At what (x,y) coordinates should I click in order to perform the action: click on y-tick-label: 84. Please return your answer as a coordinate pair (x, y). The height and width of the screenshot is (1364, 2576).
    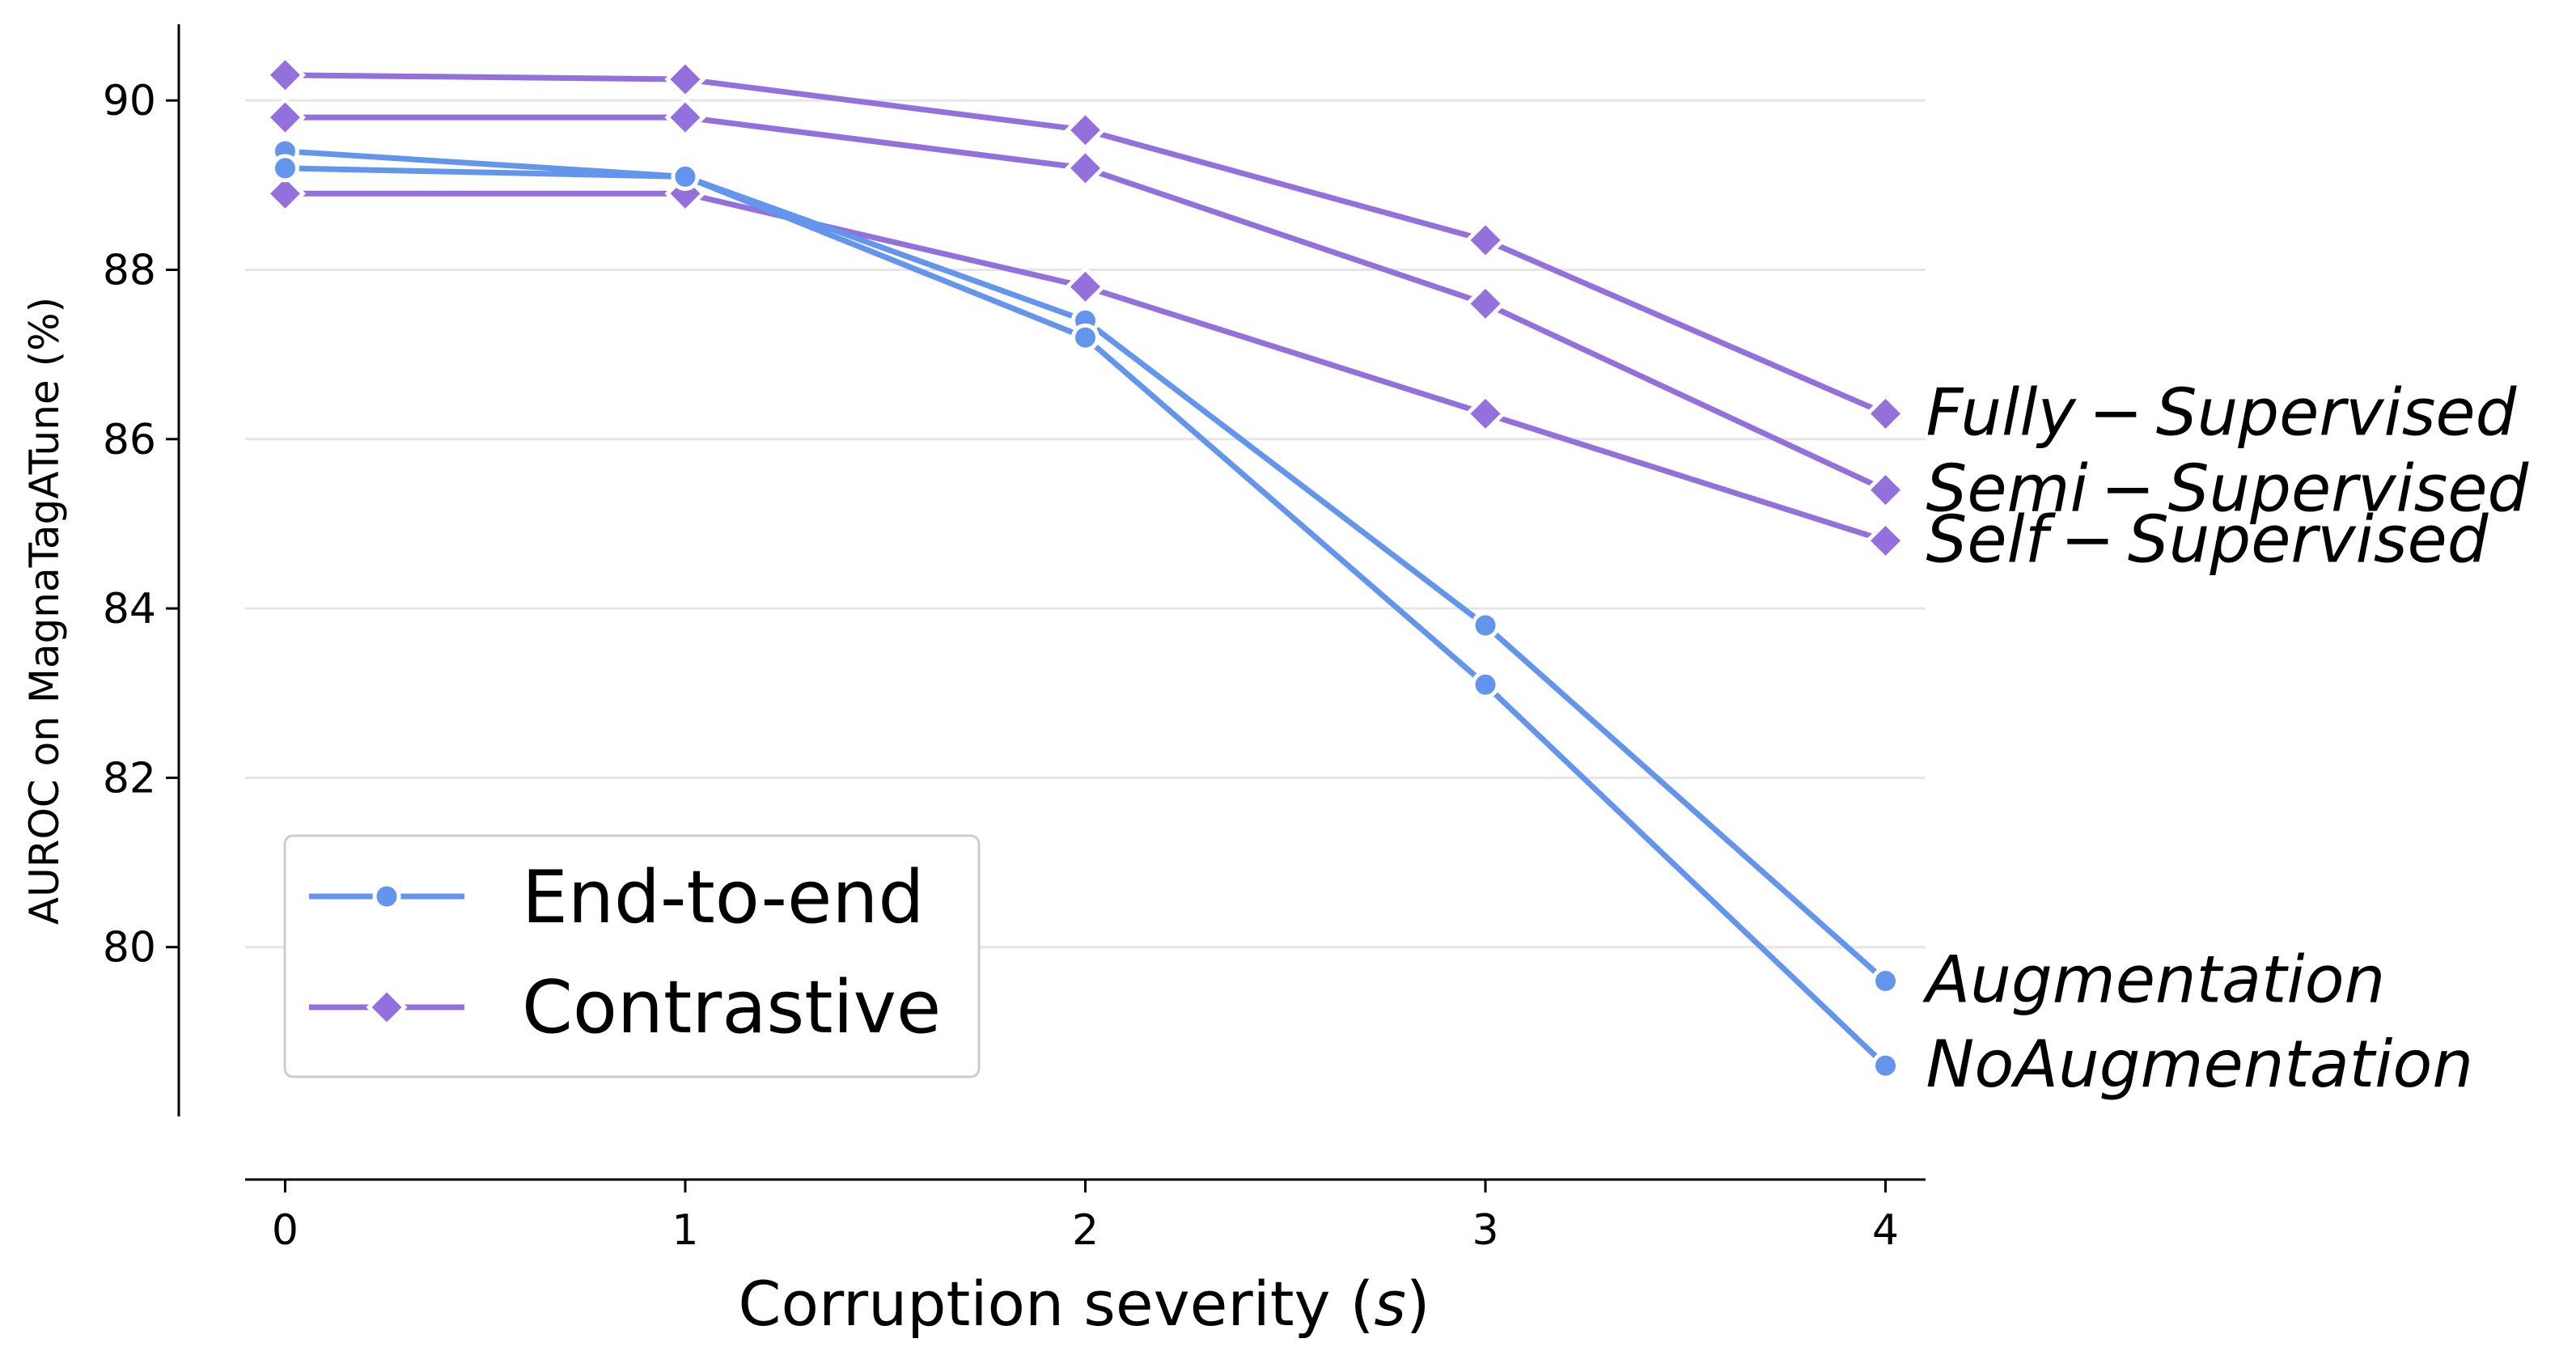
    Looking at the image, I should click on (129, 609).